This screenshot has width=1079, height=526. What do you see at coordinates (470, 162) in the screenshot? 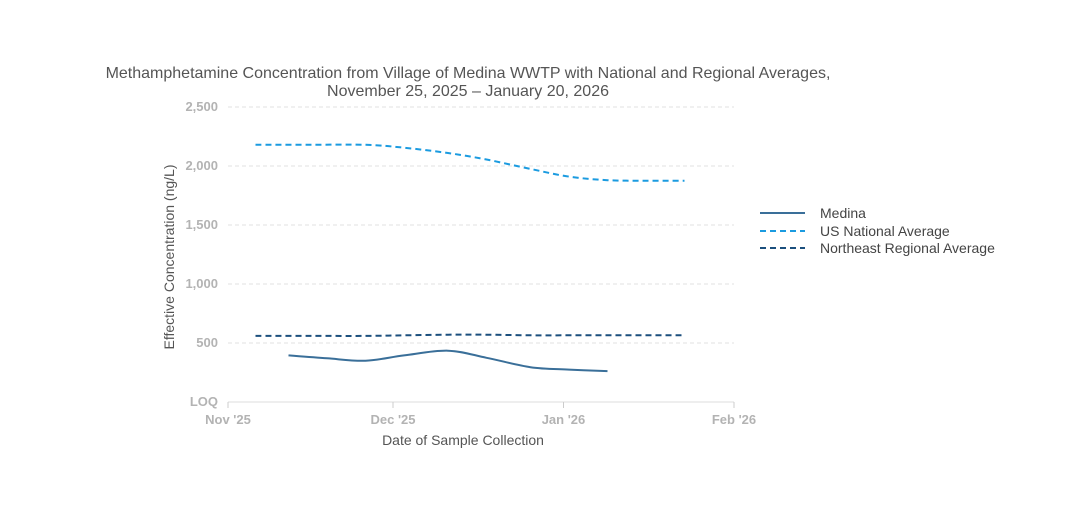
I see `series-line-national-average` at bounding box center [470, 162].